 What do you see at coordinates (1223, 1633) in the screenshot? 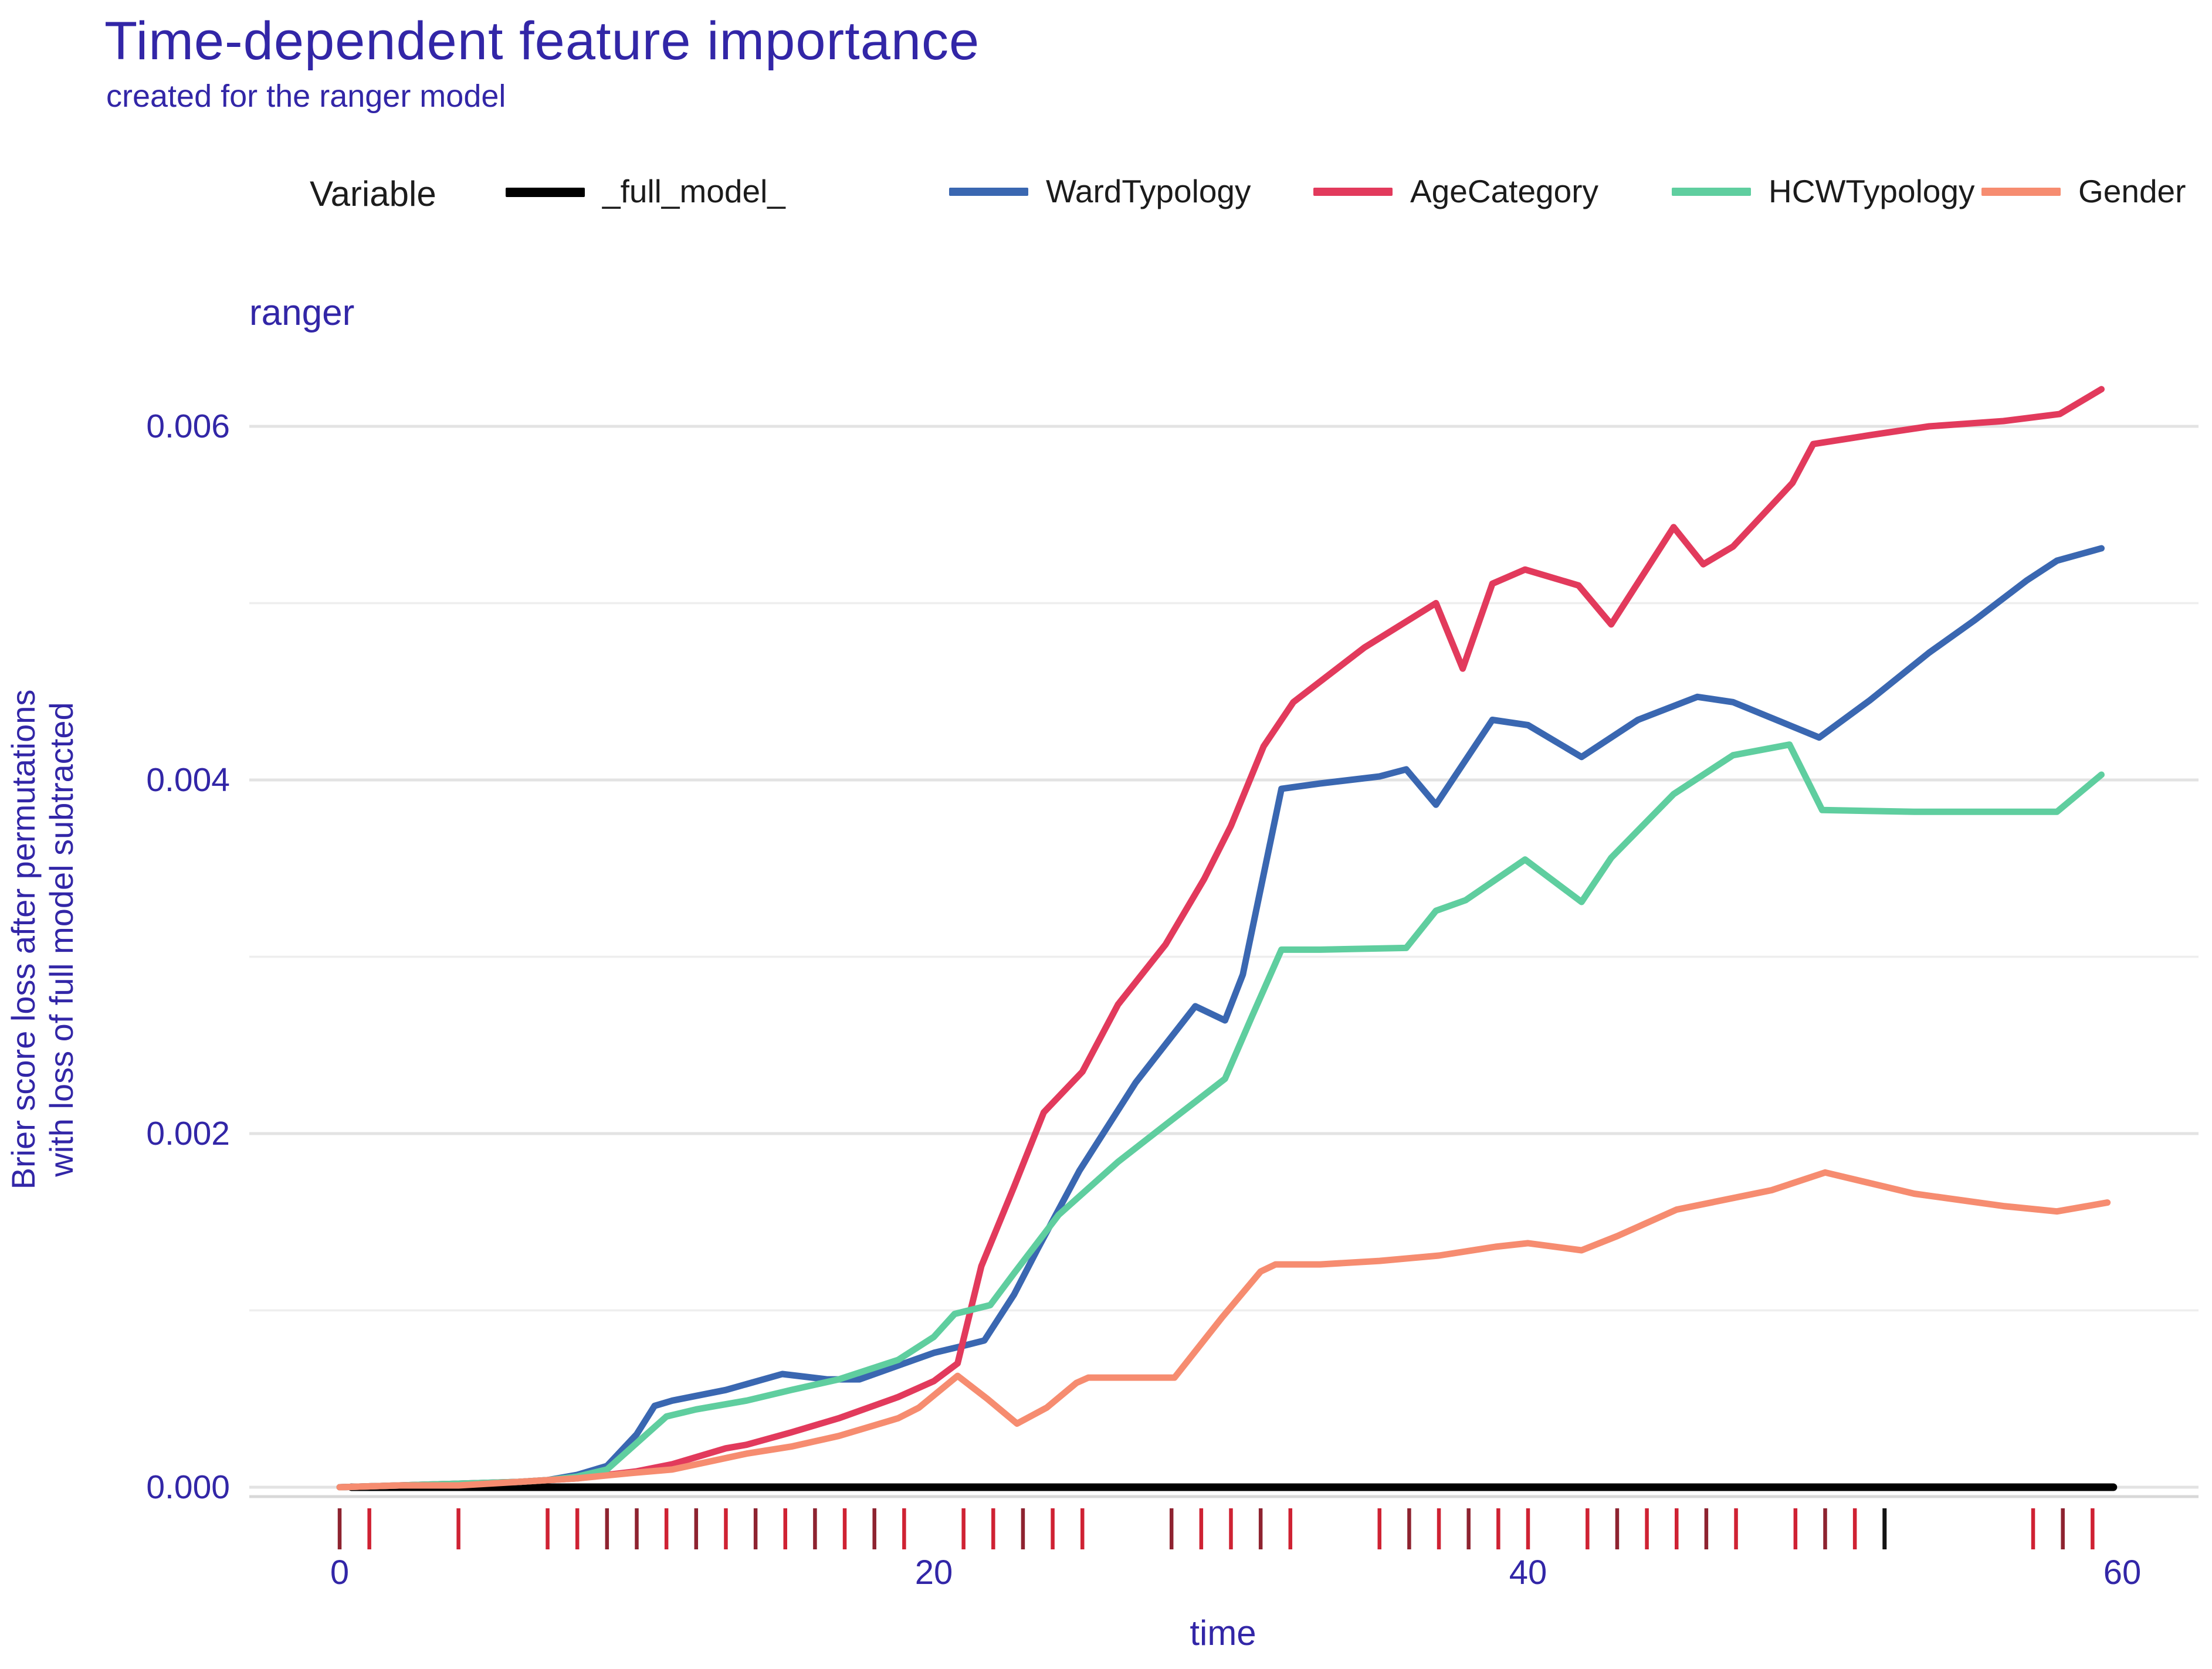
I see `x-axis-title: time` at bounding box center [1223, 1633].